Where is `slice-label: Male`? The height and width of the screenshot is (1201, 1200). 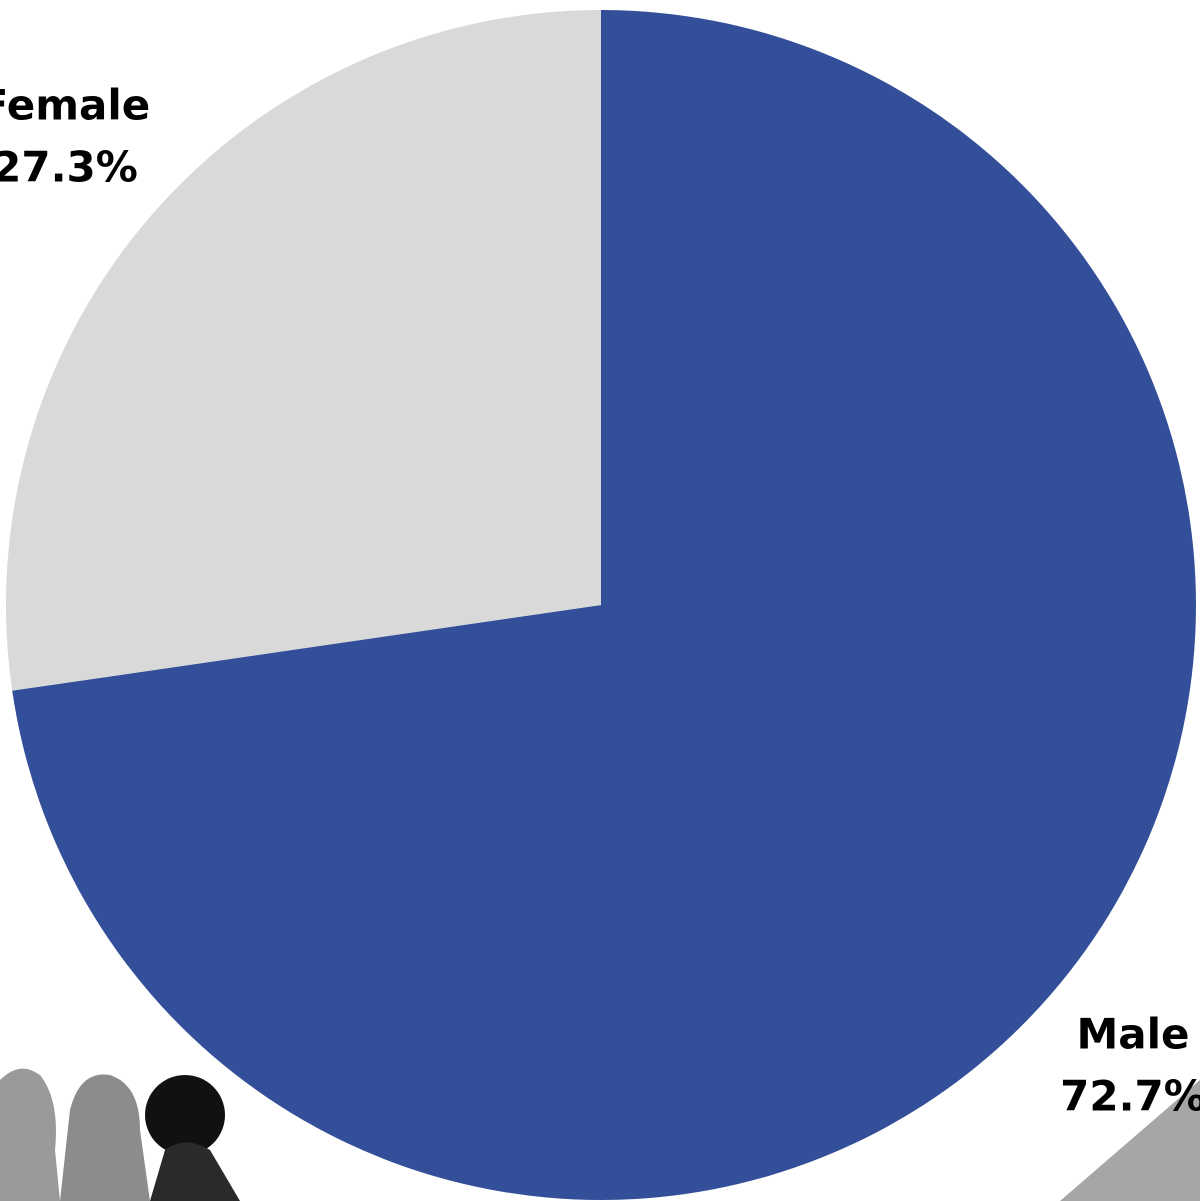 slice-label: Male is located at coordinates (1132, 1034).